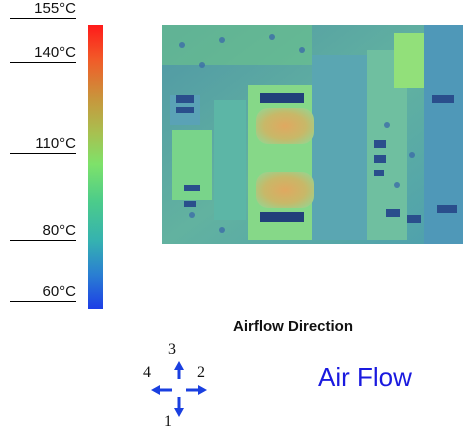 Image resolution: width=463 pixels, height=432 pixels. I want to click on scale-label-155: 155°C, so click(43, 9).